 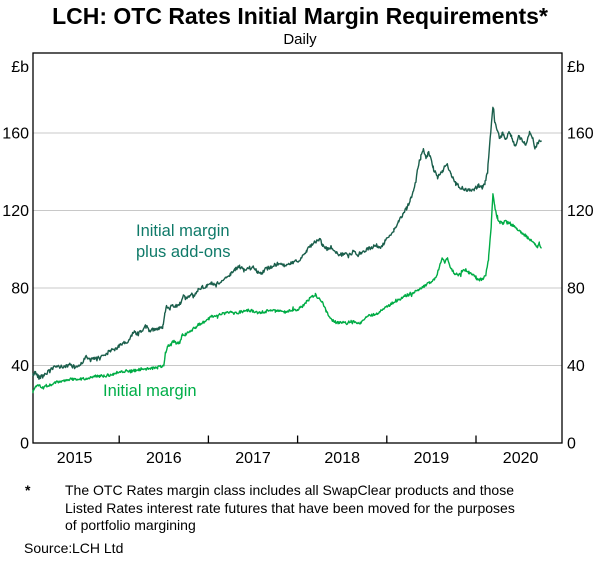 I want to click on footnote-marker: *, so click(x=28, y=490).